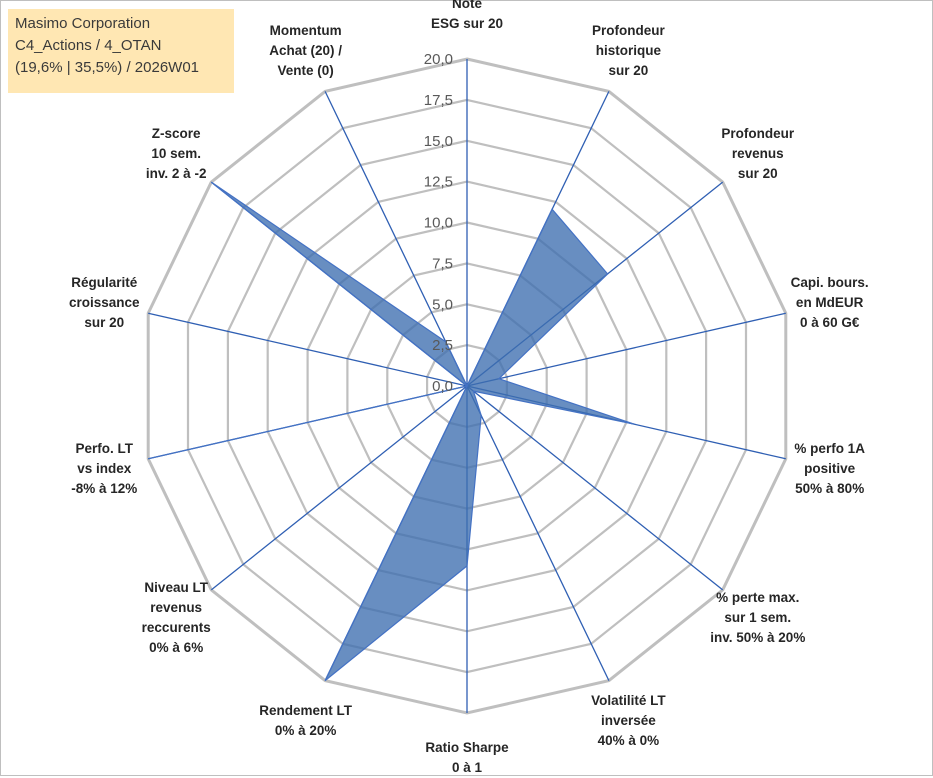 The image size is (933, 778). What do you see at coordinates (438, 100) in the screenshot?
I see `radial-tick-label: 17,5` at bounding box center [438, 100].